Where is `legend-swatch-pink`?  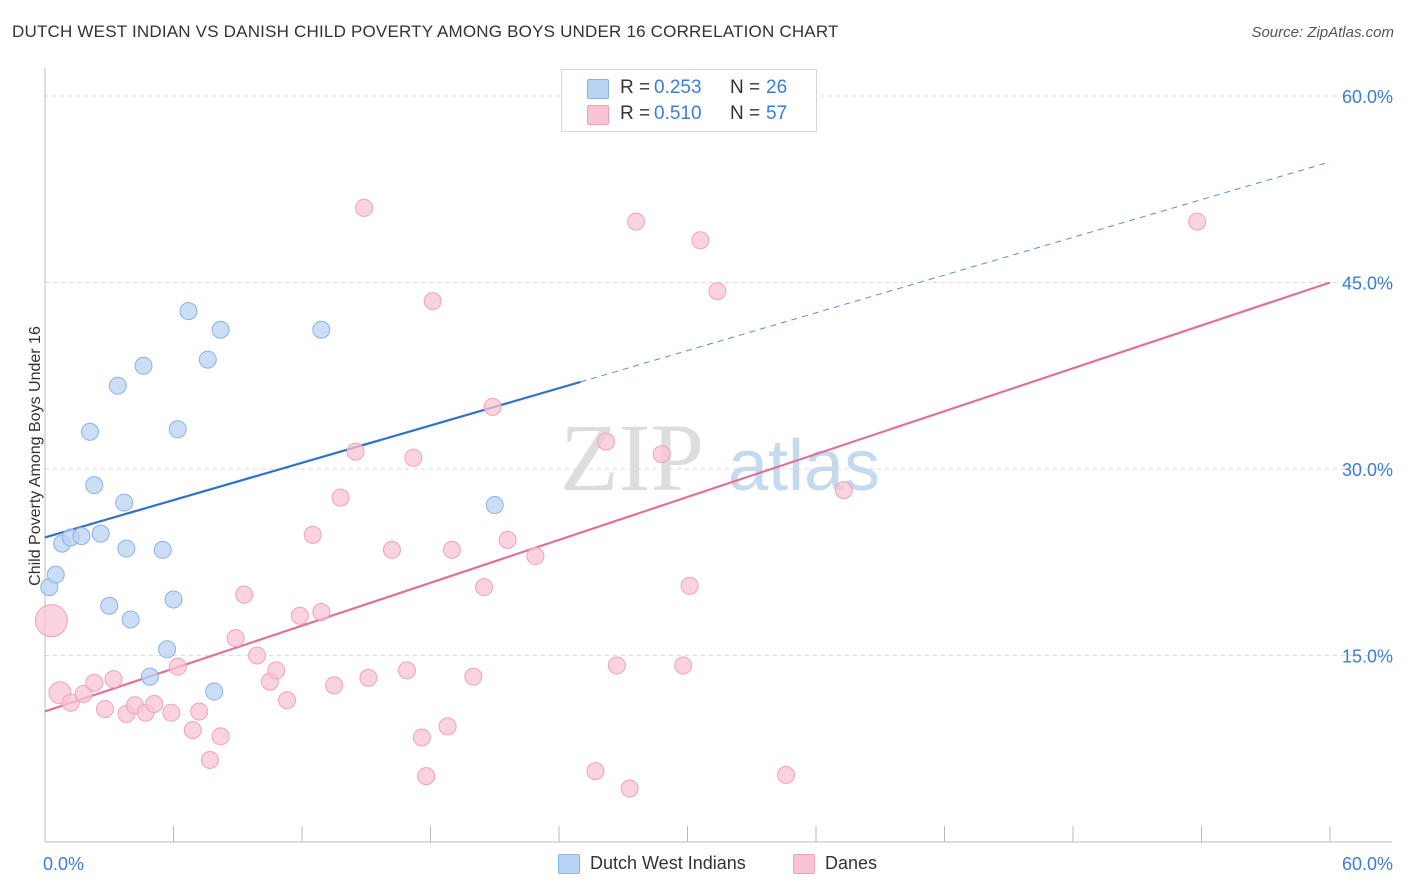
legend-swatch-pink is located at coordinates (598, 115).